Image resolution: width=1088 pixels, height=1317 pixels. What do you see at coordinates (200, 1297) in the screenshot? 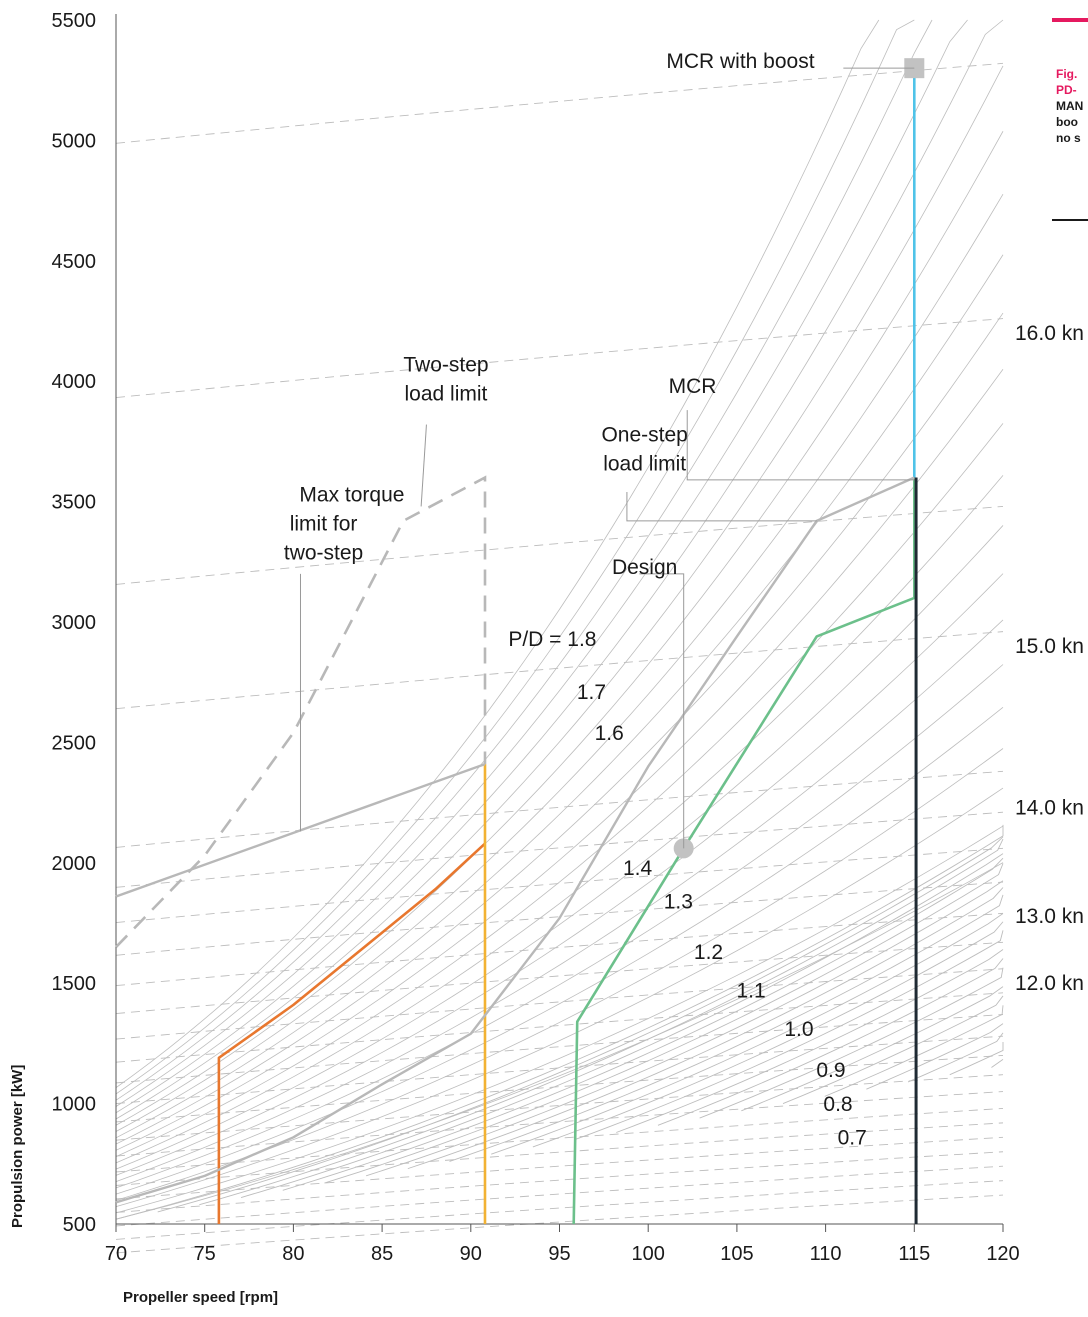
I see `x-axis-title: Propeller speed [rpm]` at bounding box center [200, 1297].